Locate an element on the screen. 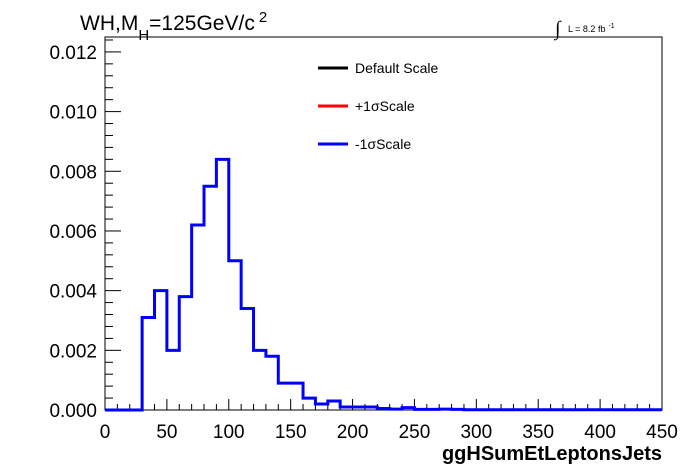 The height and width of the screenshot is (472, 696). y-tick-label: 0.012 is located at coordinates (73, 53).